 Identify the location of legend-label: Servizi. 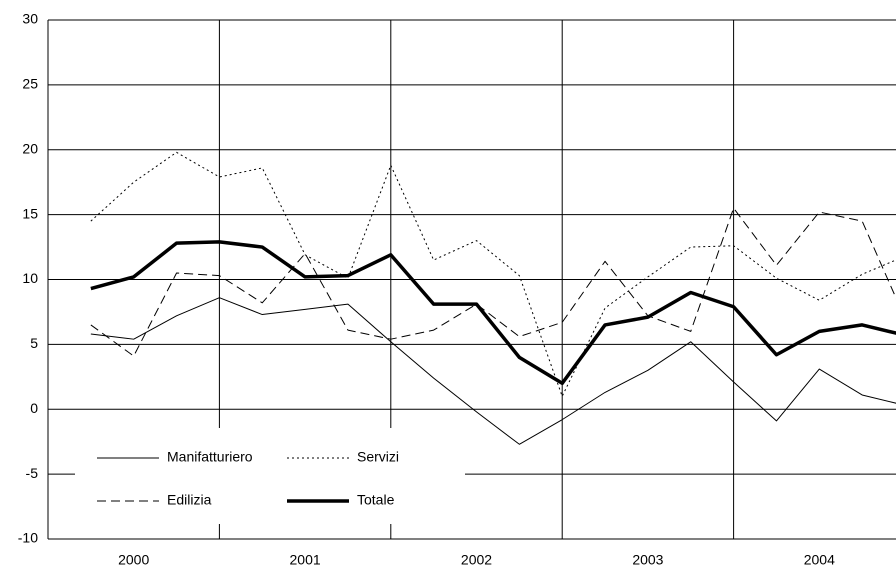
(378, 457).